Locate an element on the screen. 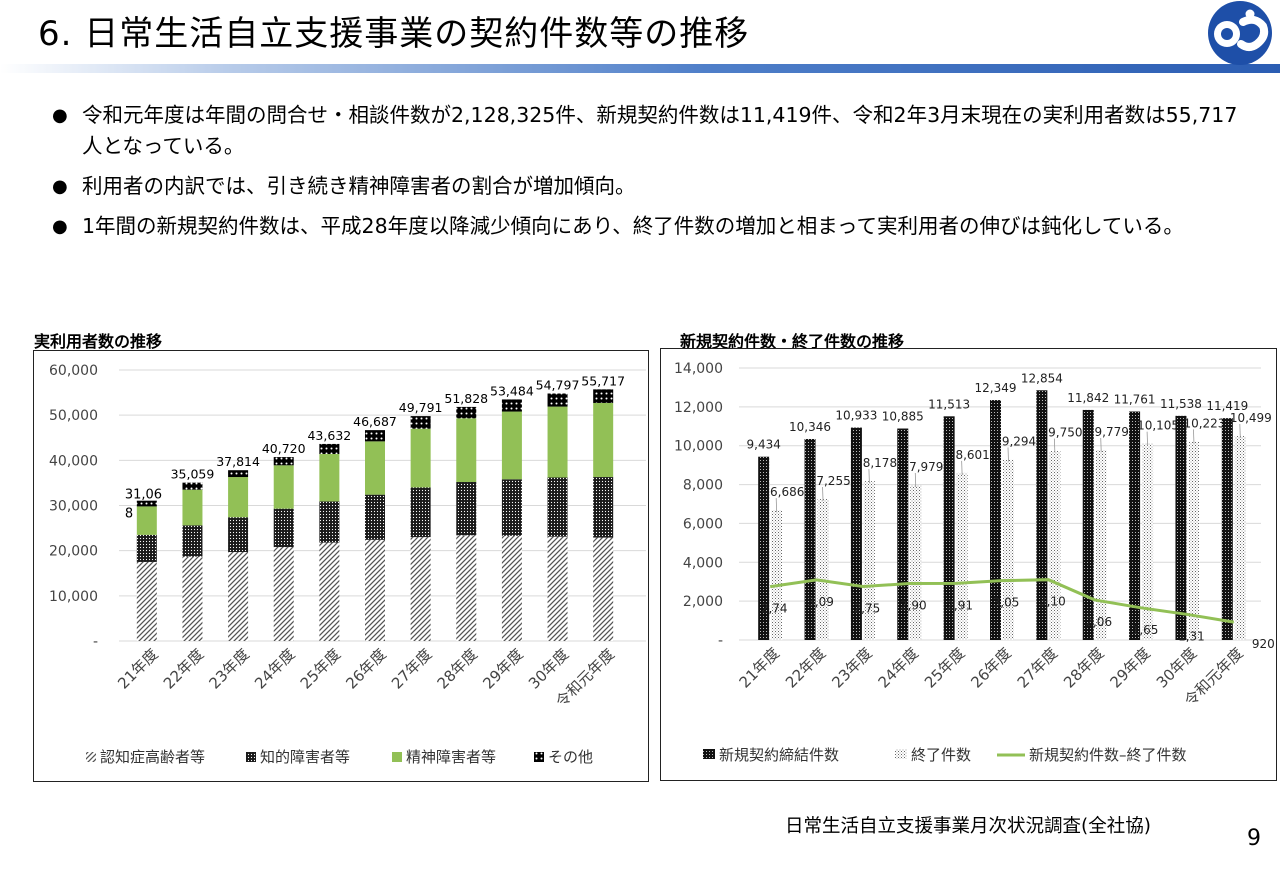 This screenshot has width=1280, height=871. data-label-new: 10,346 is located at coordinates (810, 427).